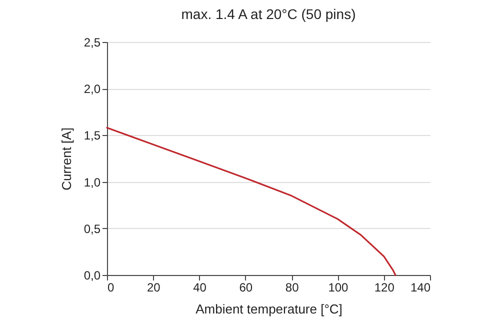  Describe the element at coordinates (111, 287) in the screenshot. I see `x-tick-label: 0` at that location.